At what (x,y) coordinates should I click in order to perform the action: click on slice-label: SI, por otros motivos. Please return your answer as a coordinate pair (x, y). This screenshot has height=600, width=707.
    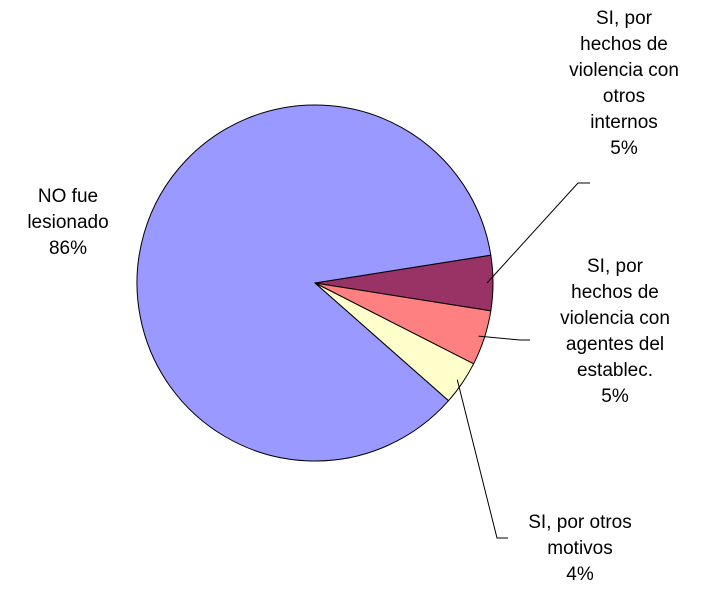
    Looking at the image, I should click on (580, 535).